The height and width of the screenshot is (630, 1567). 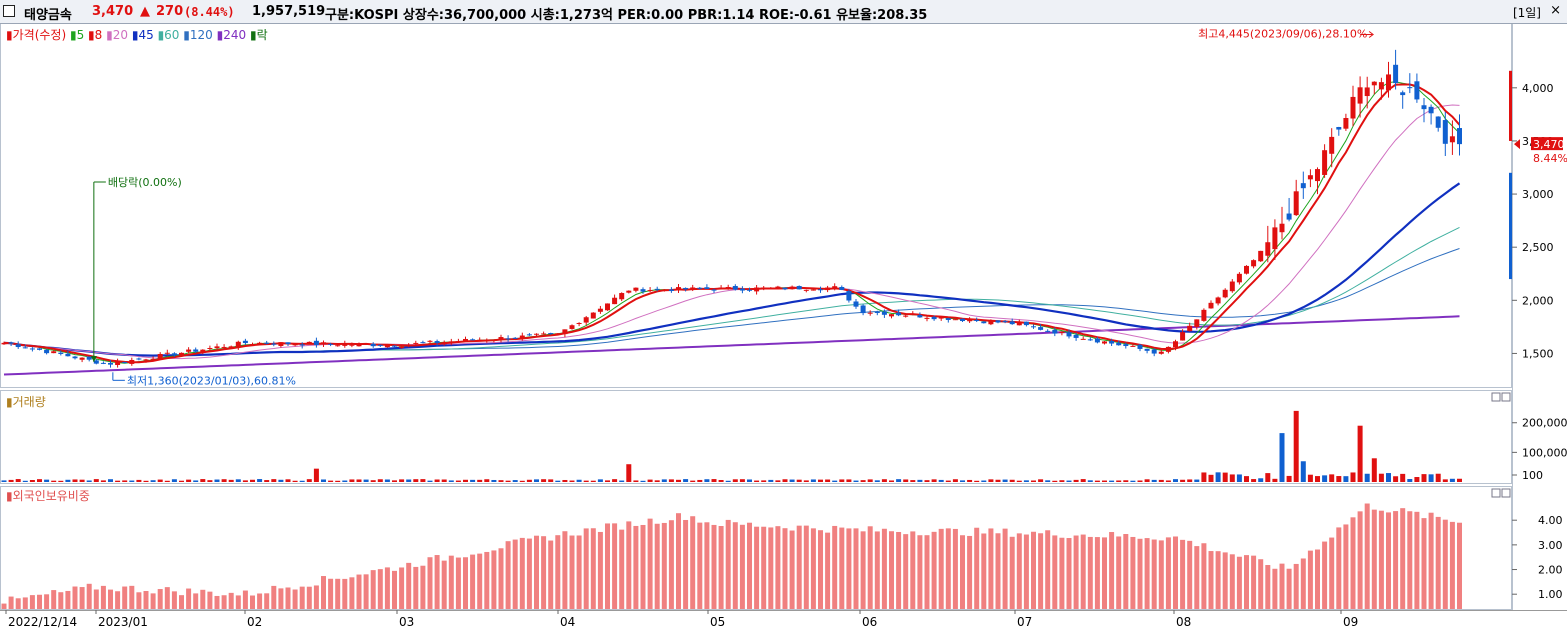 I want to click on xtick-label: 05, so click(x=717, y=622).